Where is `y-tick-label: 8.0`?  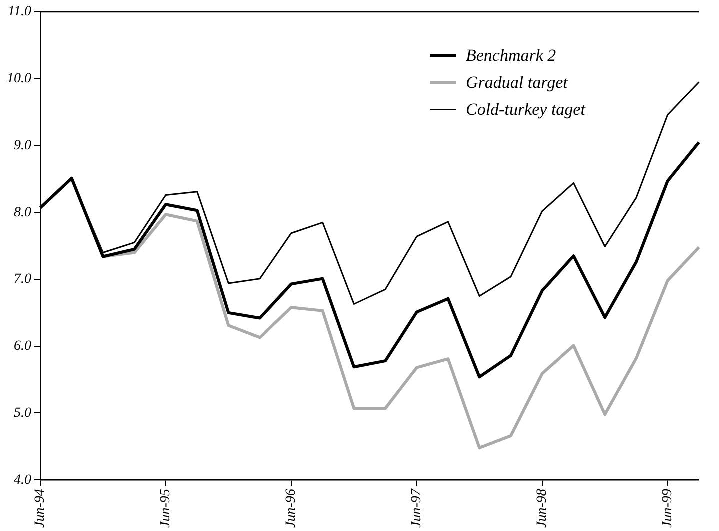
y-tick-label: 8.0 is located at coordinates (23, 212).